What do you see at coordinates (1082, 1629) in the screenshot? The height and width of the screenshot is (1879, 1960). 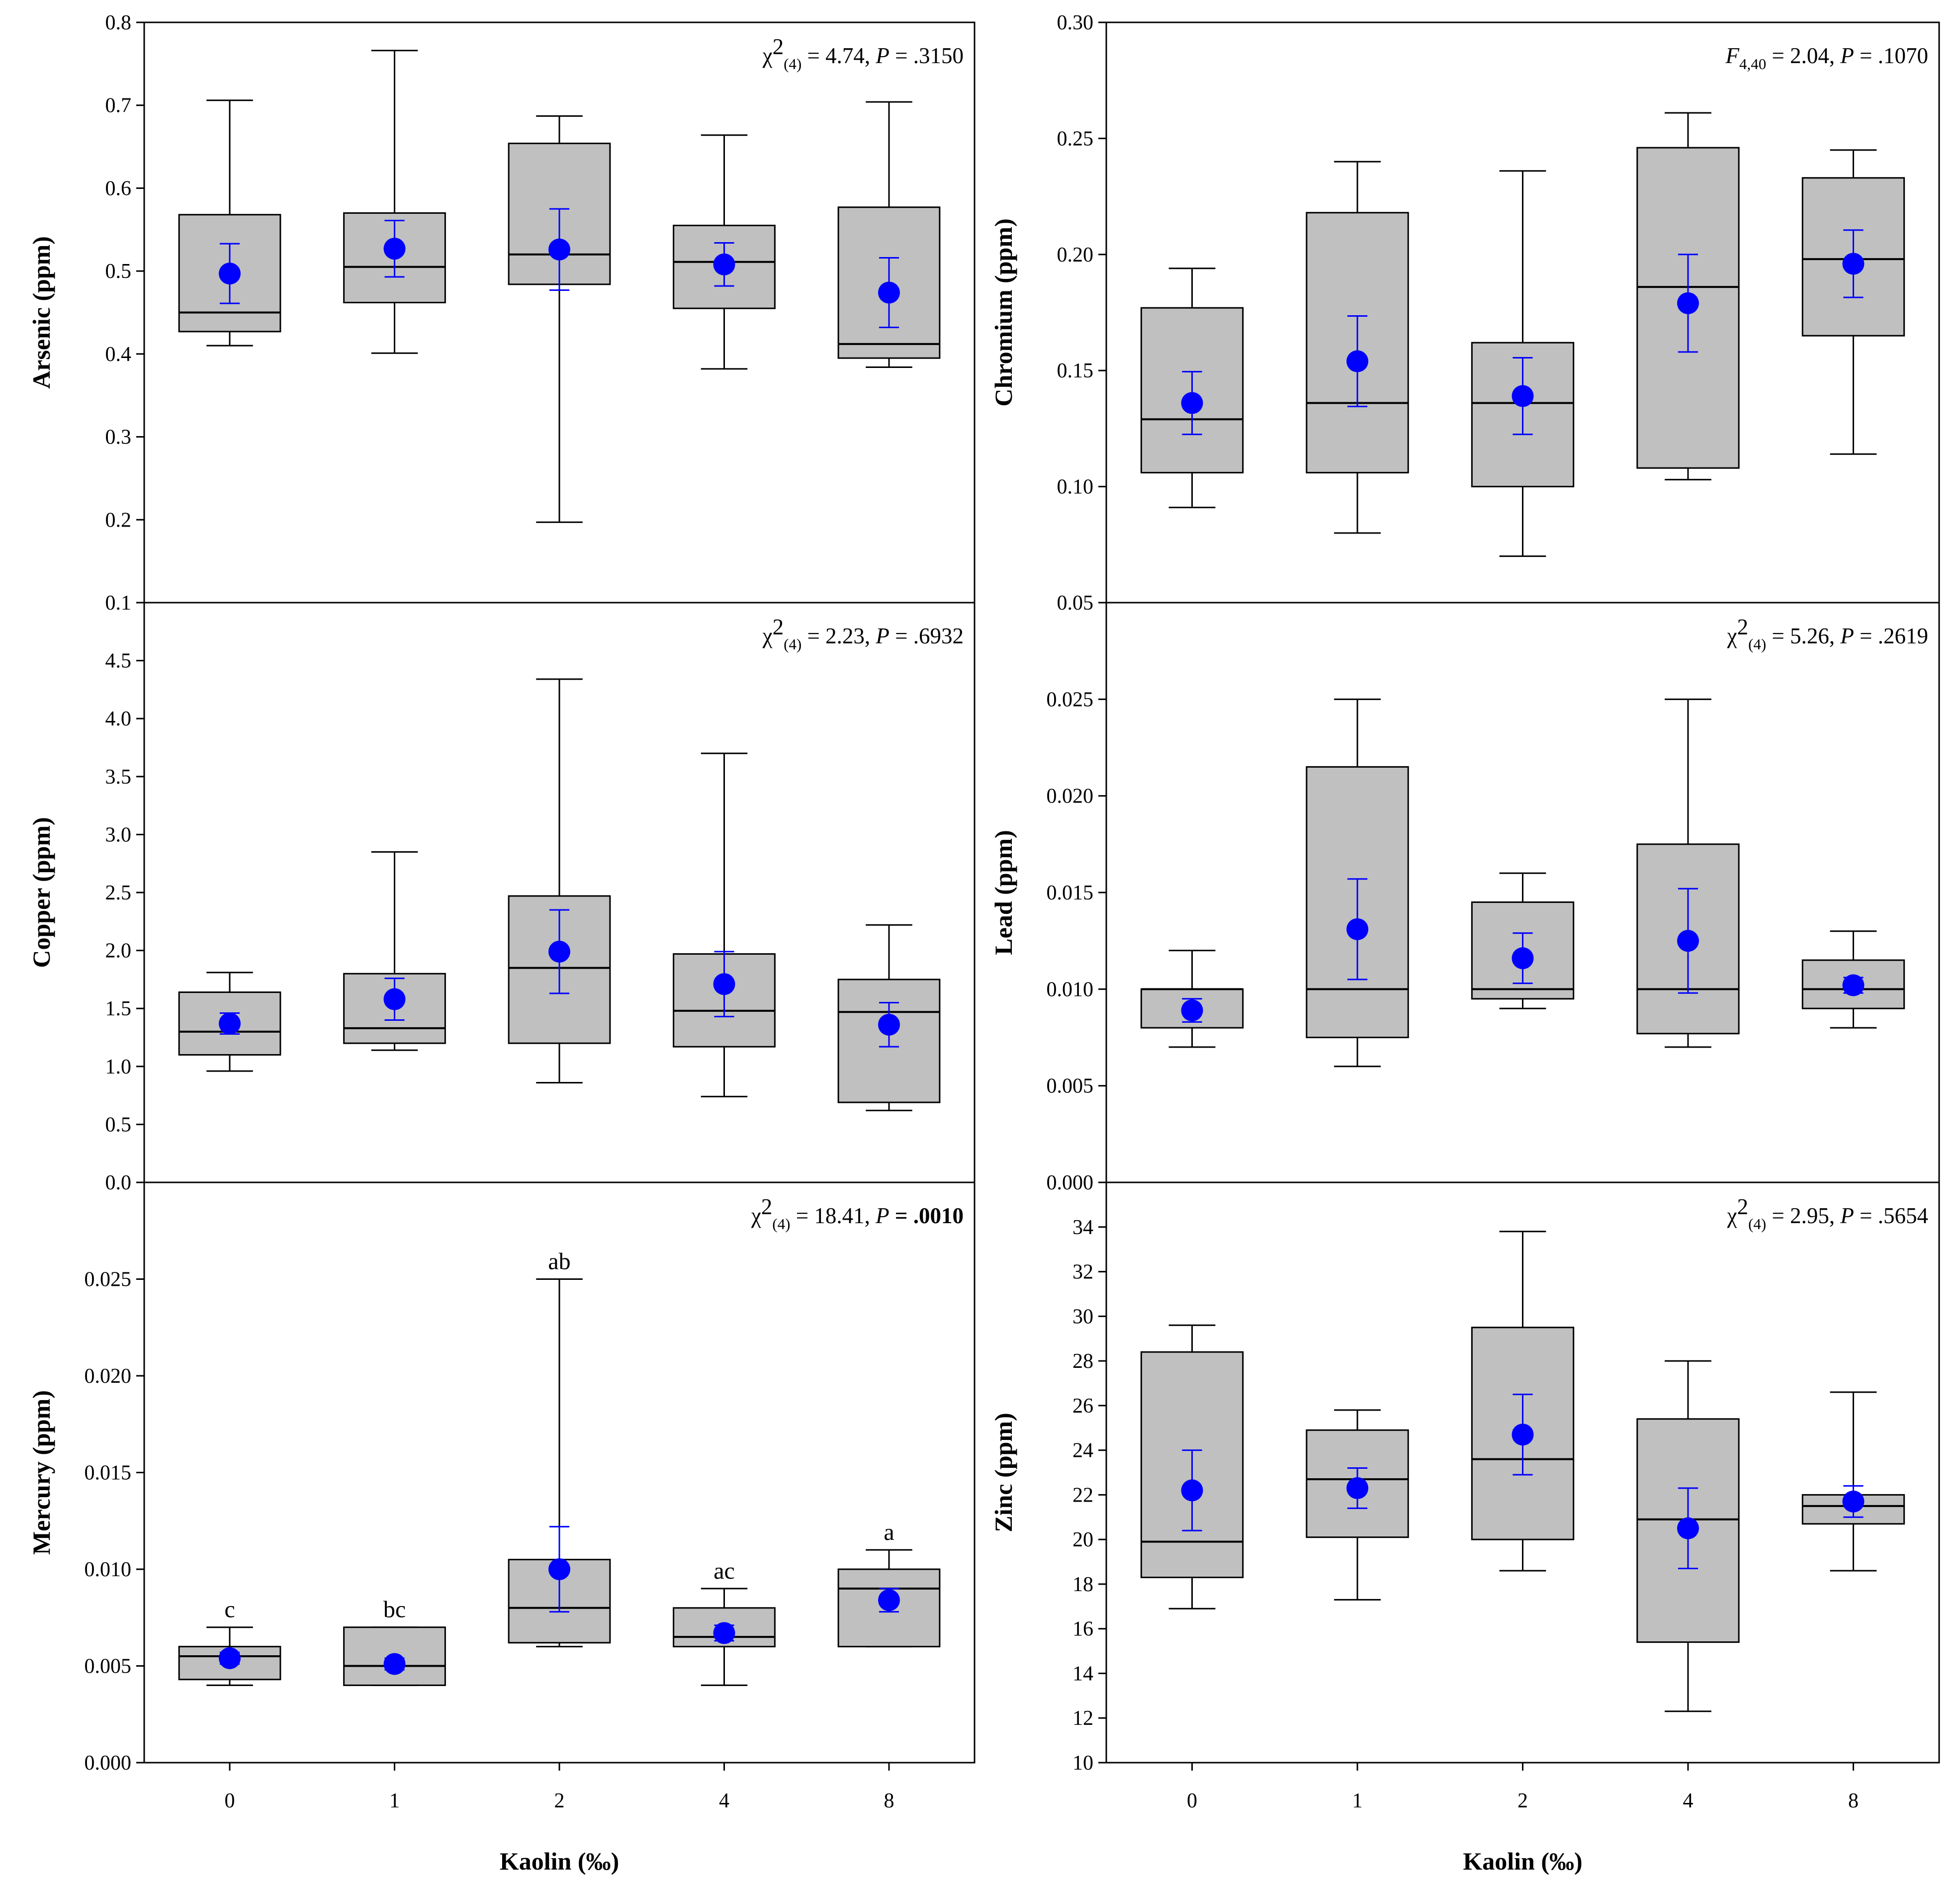 I see `y-tick-label: 16` at bounding box center [1082, 1629].